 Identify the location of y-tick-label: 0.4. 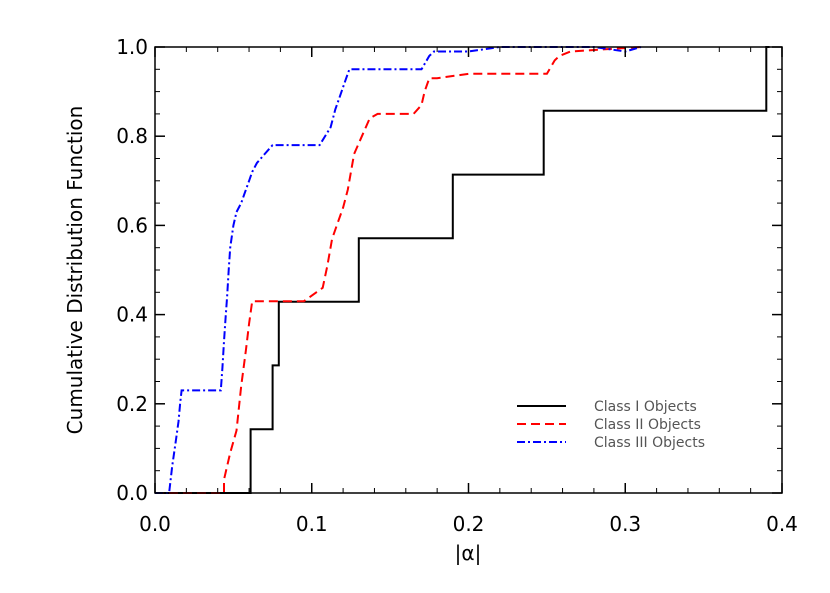
(132, 315).